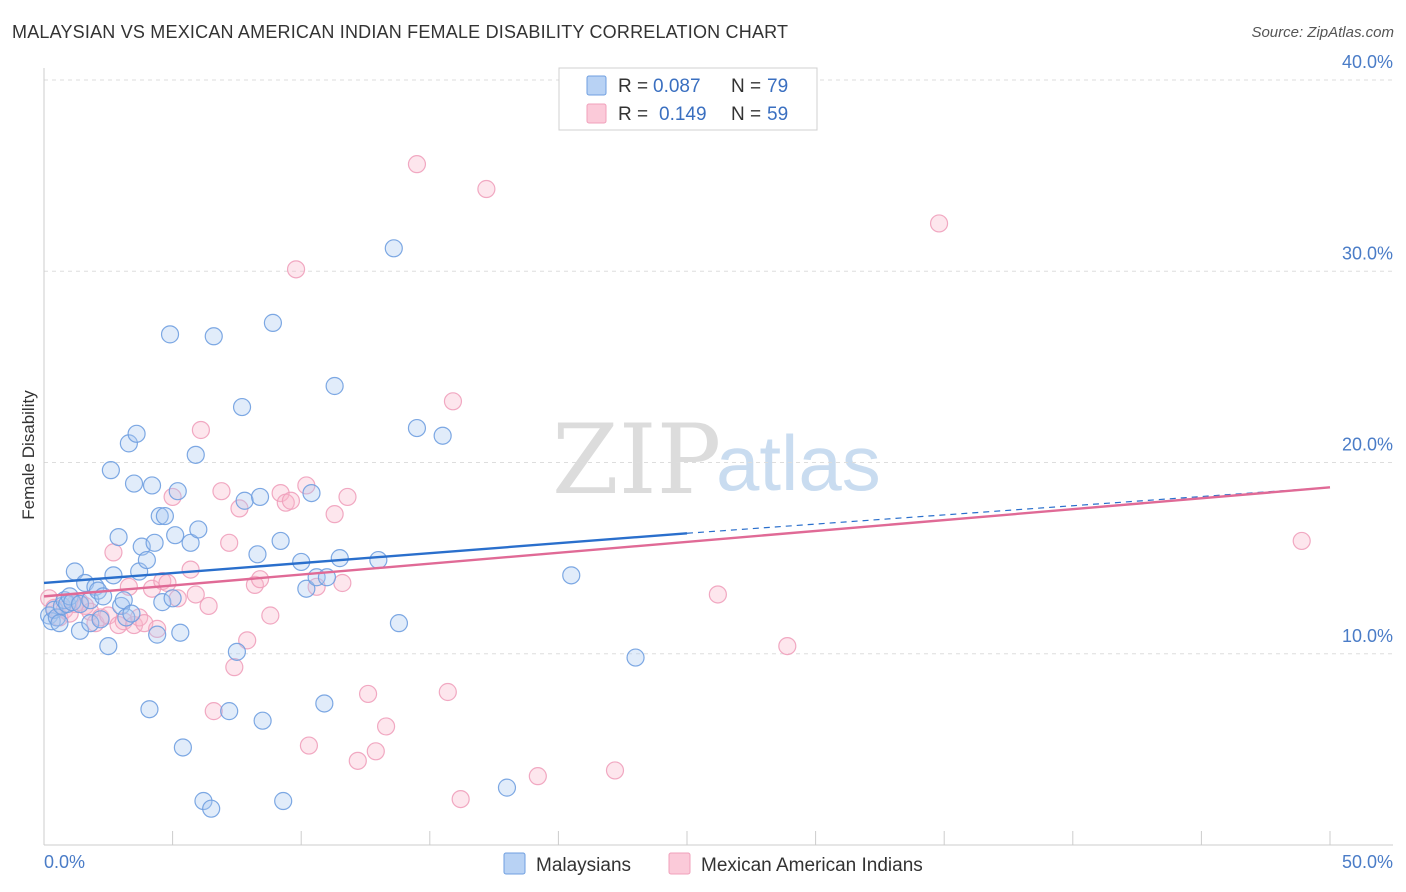 This screenshot has width=1406, height=892. I want to click on malaysians-trend-extension, so click(1008, 510).